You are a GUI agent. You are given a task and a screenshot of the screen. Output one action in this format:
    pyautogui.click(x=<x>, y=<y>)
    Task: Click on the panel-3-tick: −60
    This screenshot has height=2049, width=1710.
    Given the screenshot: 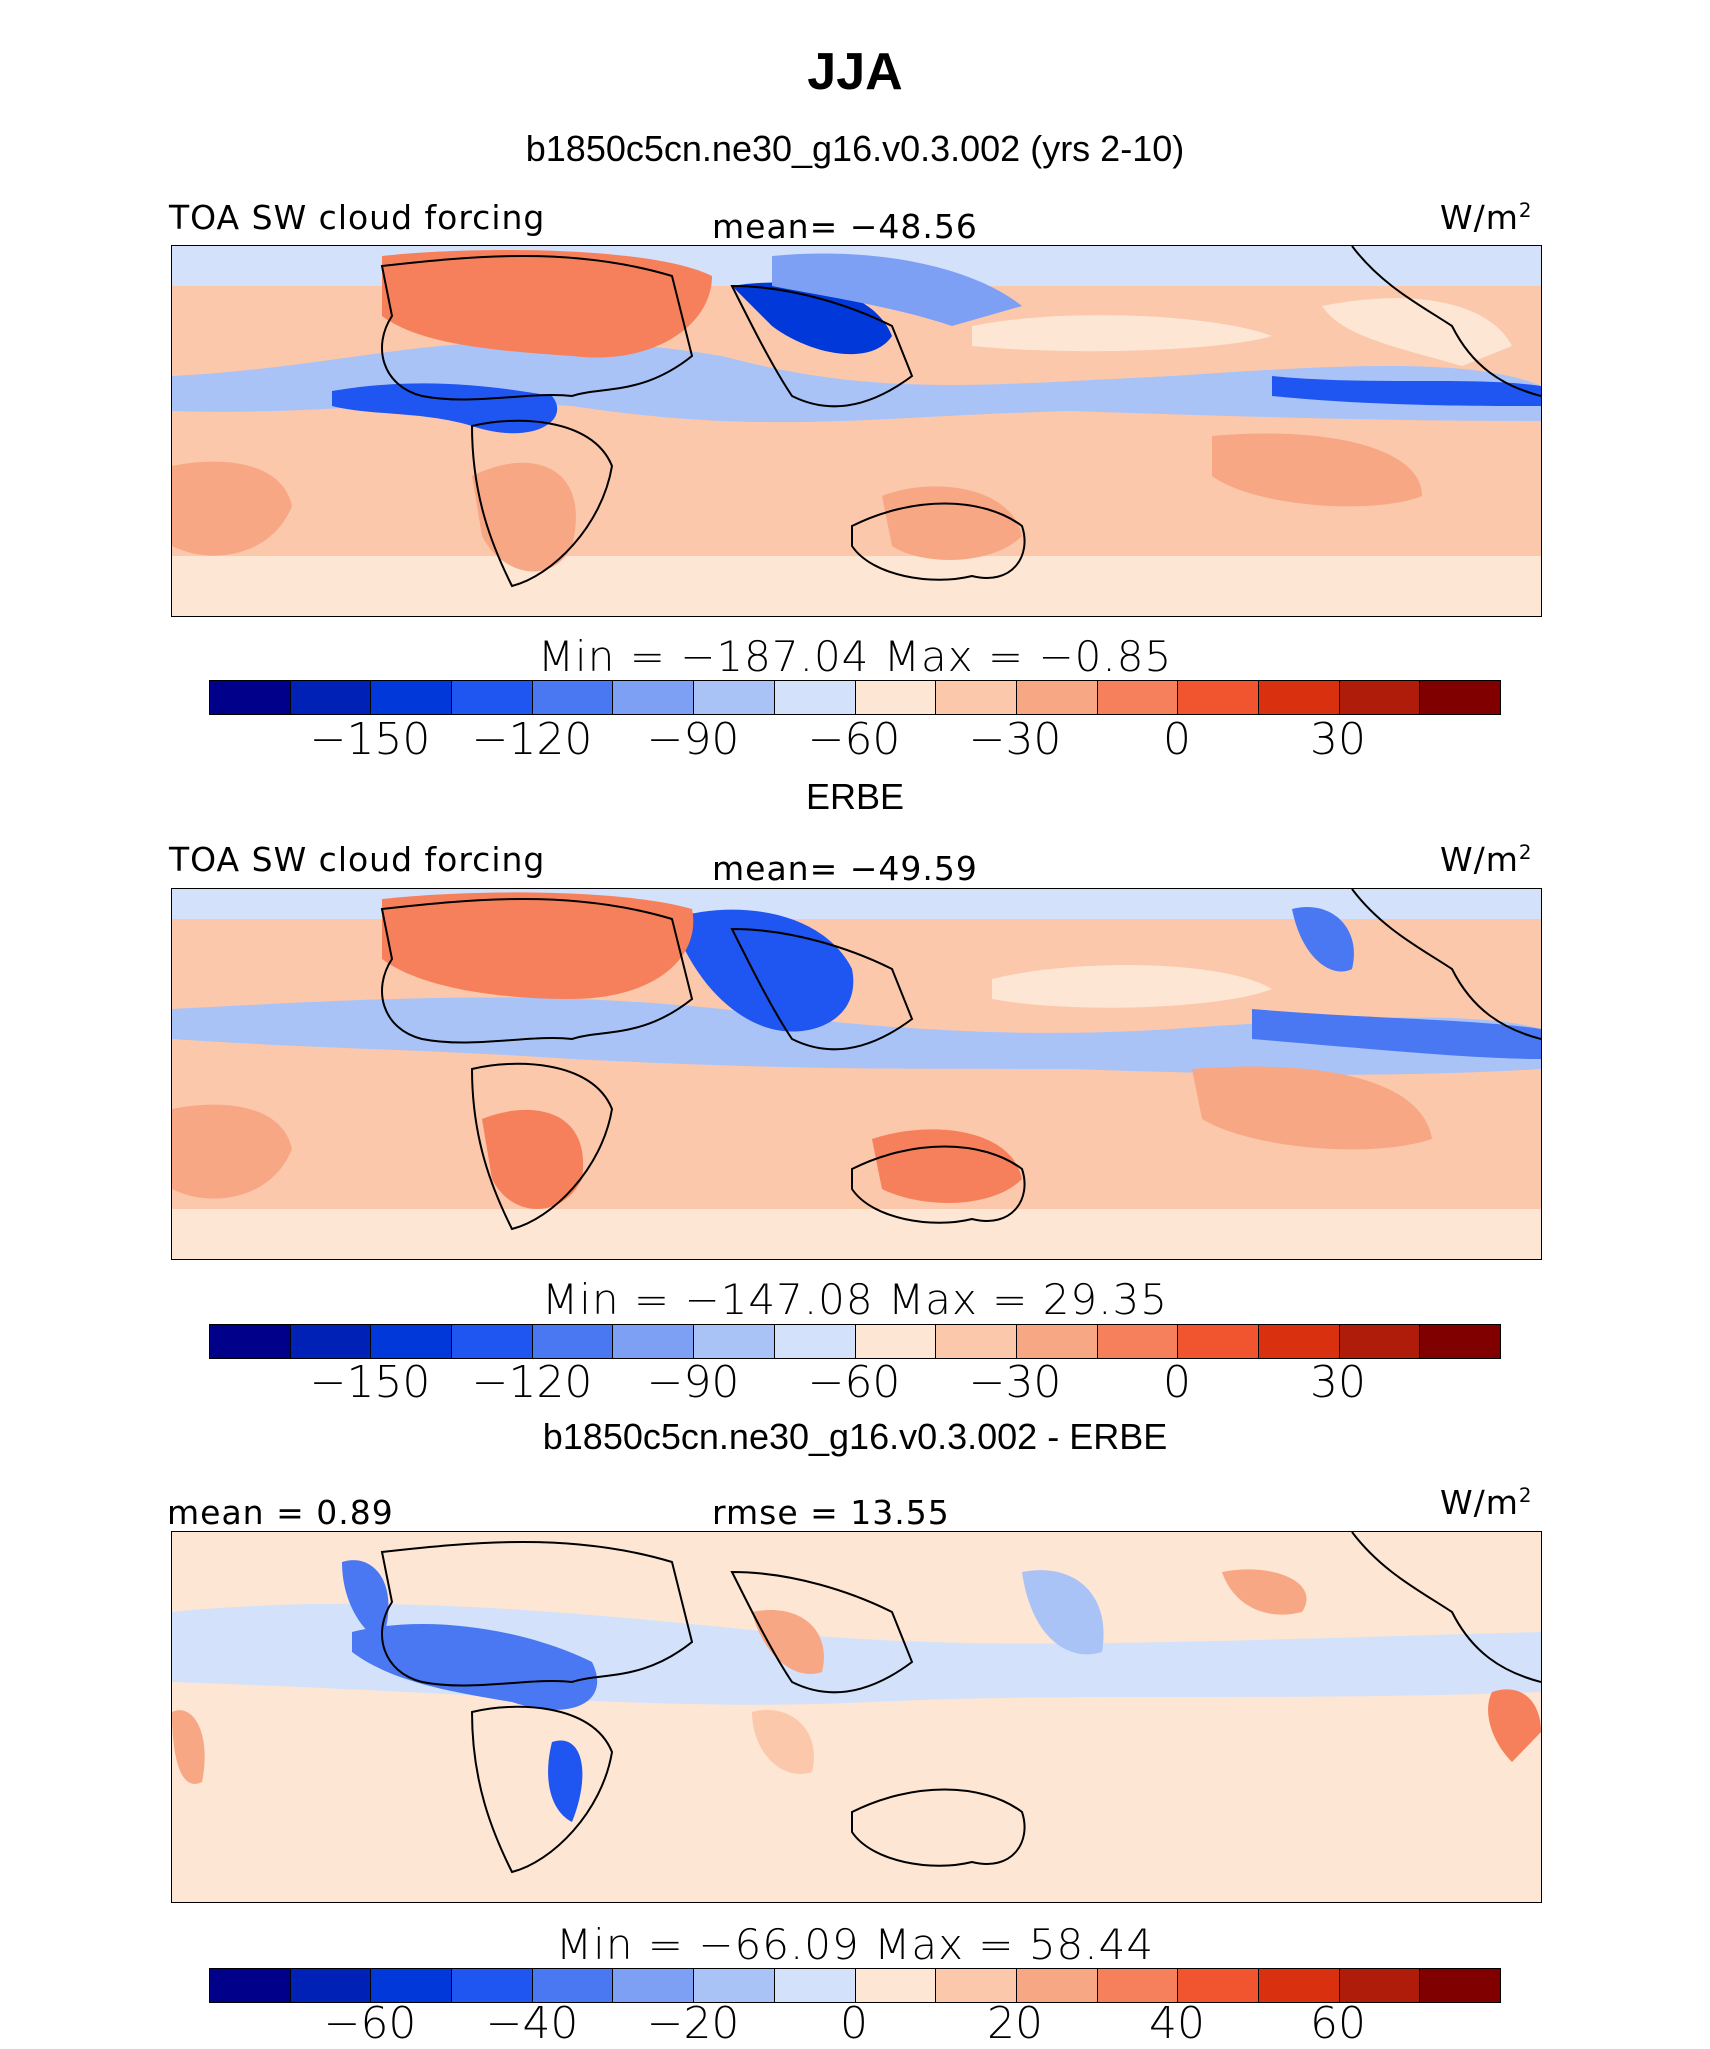 What is the action you would take?
    pyautogui.click(x=370, y=2023)
    